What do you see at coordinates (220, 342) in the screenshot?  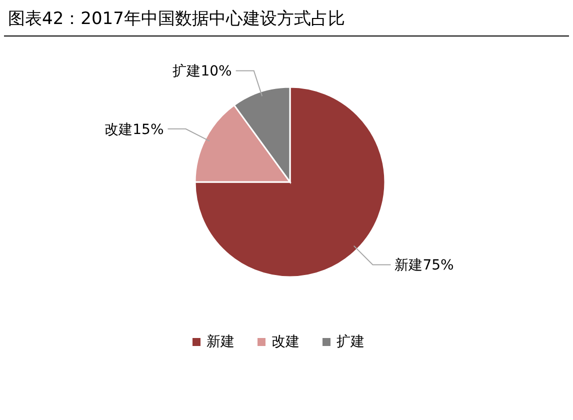 I see `legend-label: 新建` at bounding box center [220, 342].